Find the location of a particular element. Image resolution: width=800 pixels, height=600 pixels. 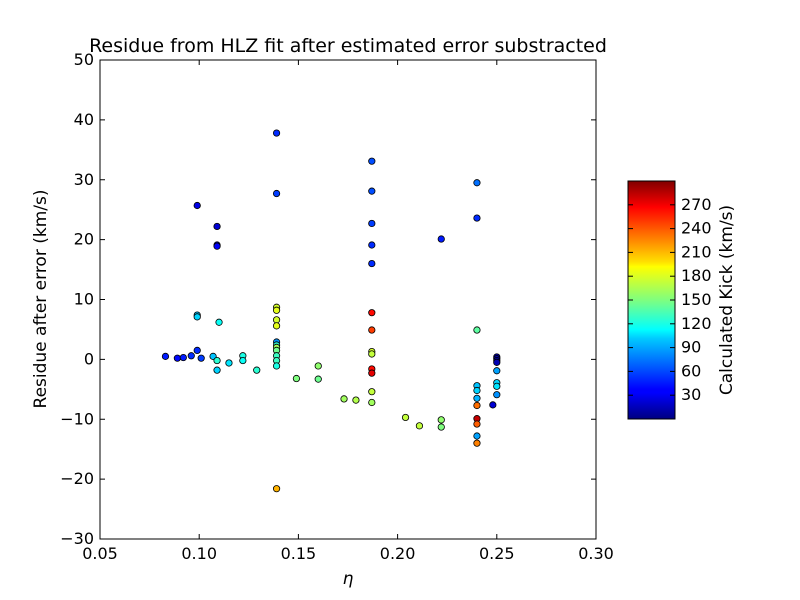

x-tick-label: 0.30 is located at coordinates (596, 553).